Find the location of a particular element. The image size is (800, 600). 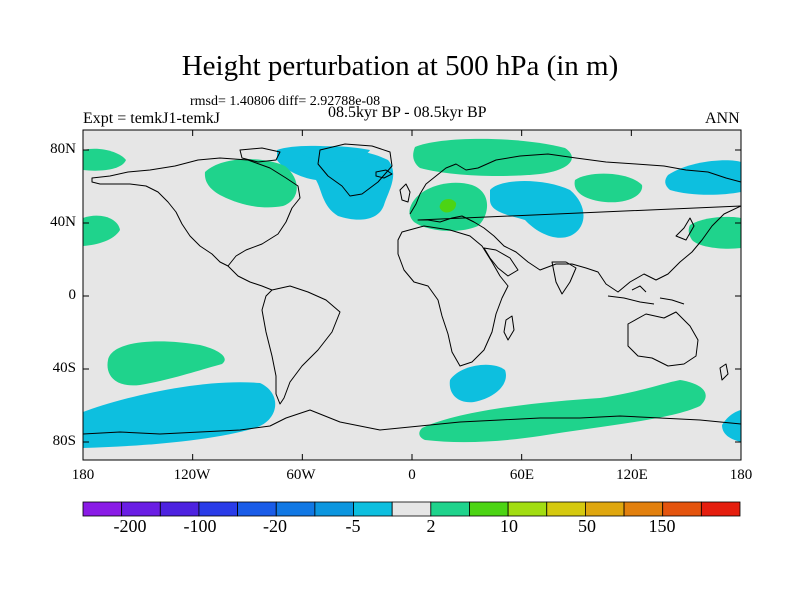

colorbar-label: -5 is located at coordinates (353, 526).